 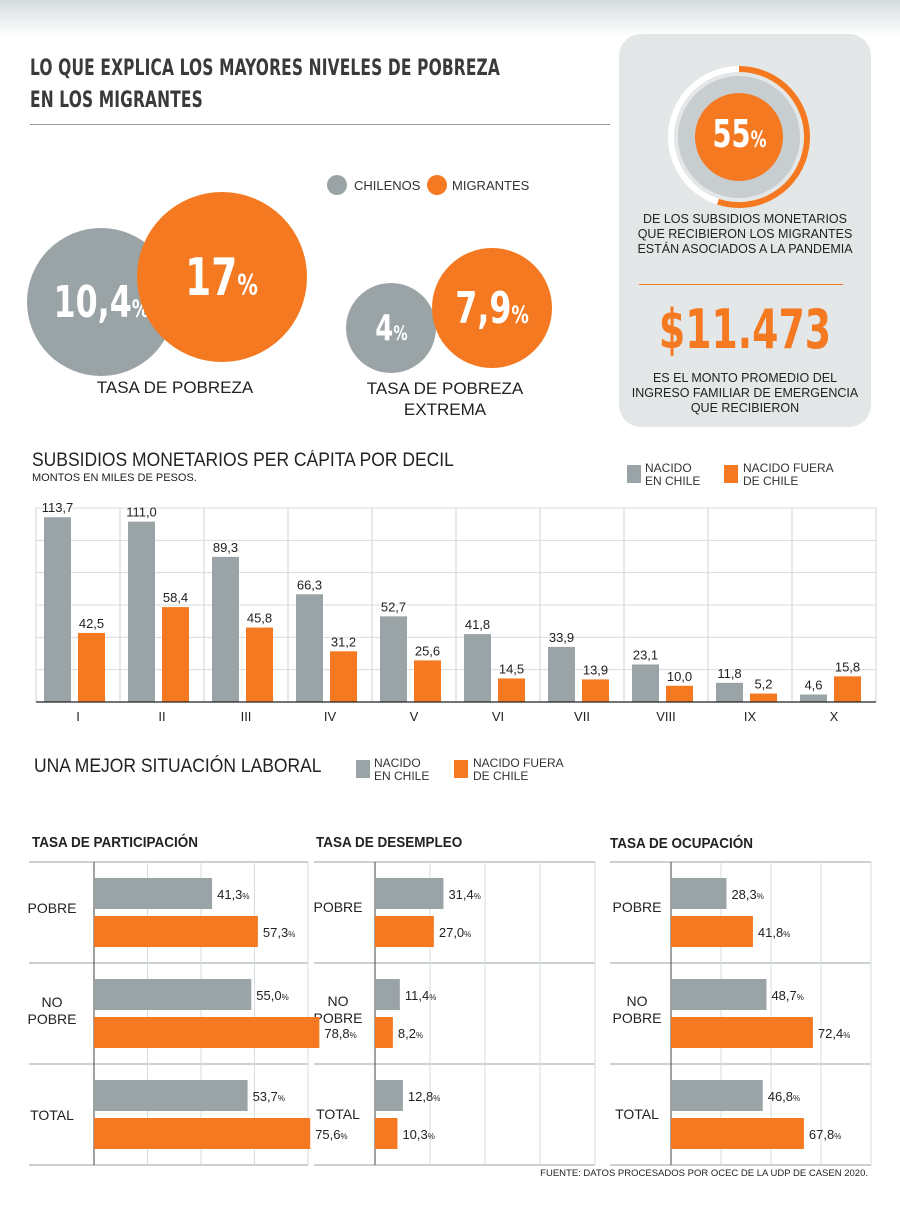 I want to click on donut-arc, so click(x=763, y=137).